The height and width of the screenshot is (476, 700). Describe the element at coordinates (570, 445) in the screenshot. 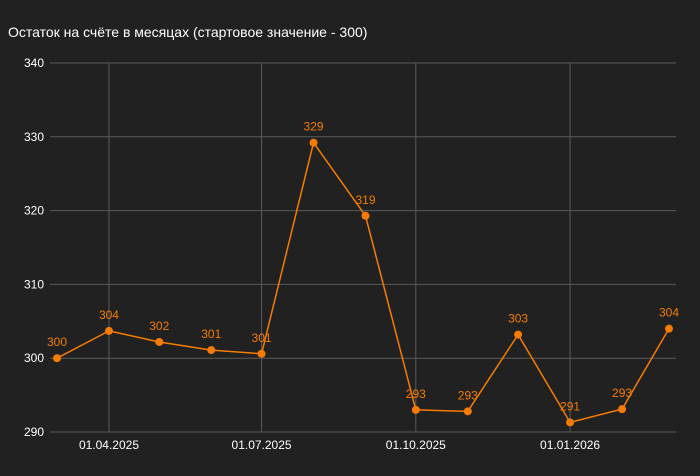

I see `x-tick-label: 01.01.2026` at that location.